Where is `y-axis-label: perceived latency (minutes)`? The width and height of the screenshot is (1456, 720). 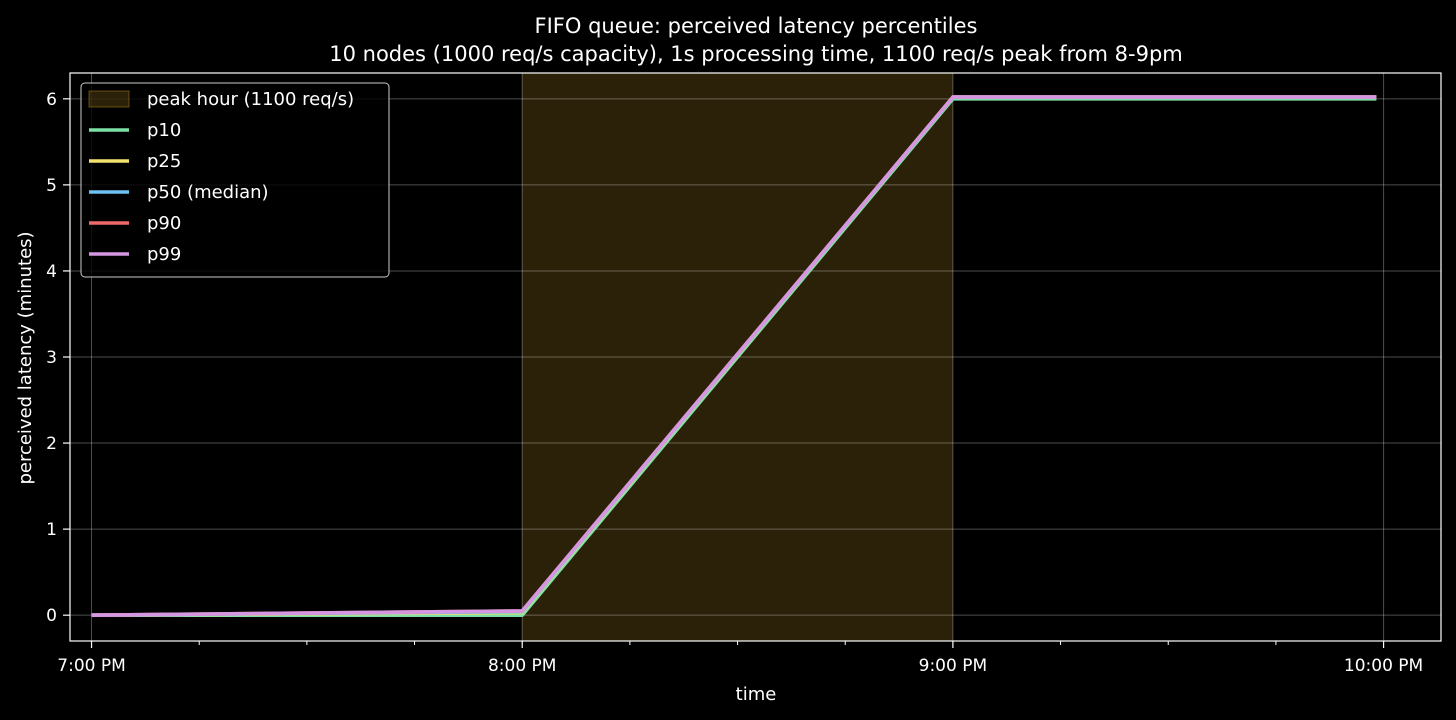 y-axis-label: perceived latency (minutes) is located at coordinates (25, 357).